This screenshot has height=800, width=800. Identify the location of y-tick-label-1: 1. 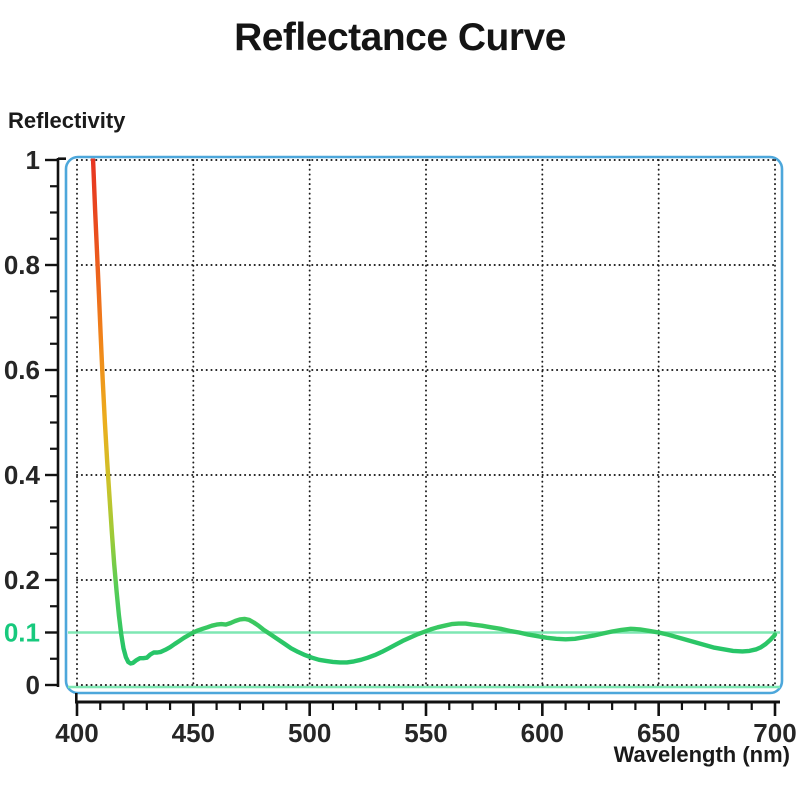
(33, 160).